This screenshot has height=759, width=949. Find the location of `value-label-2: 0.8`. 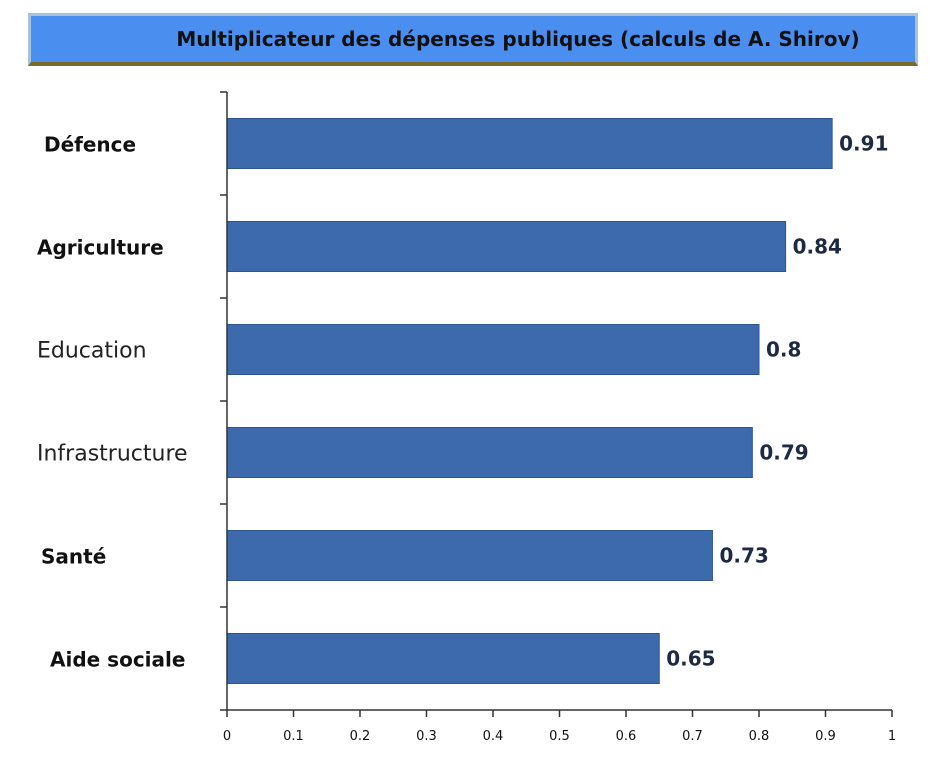

value-label-2: 0.8 is located at coordinates (783, 350).